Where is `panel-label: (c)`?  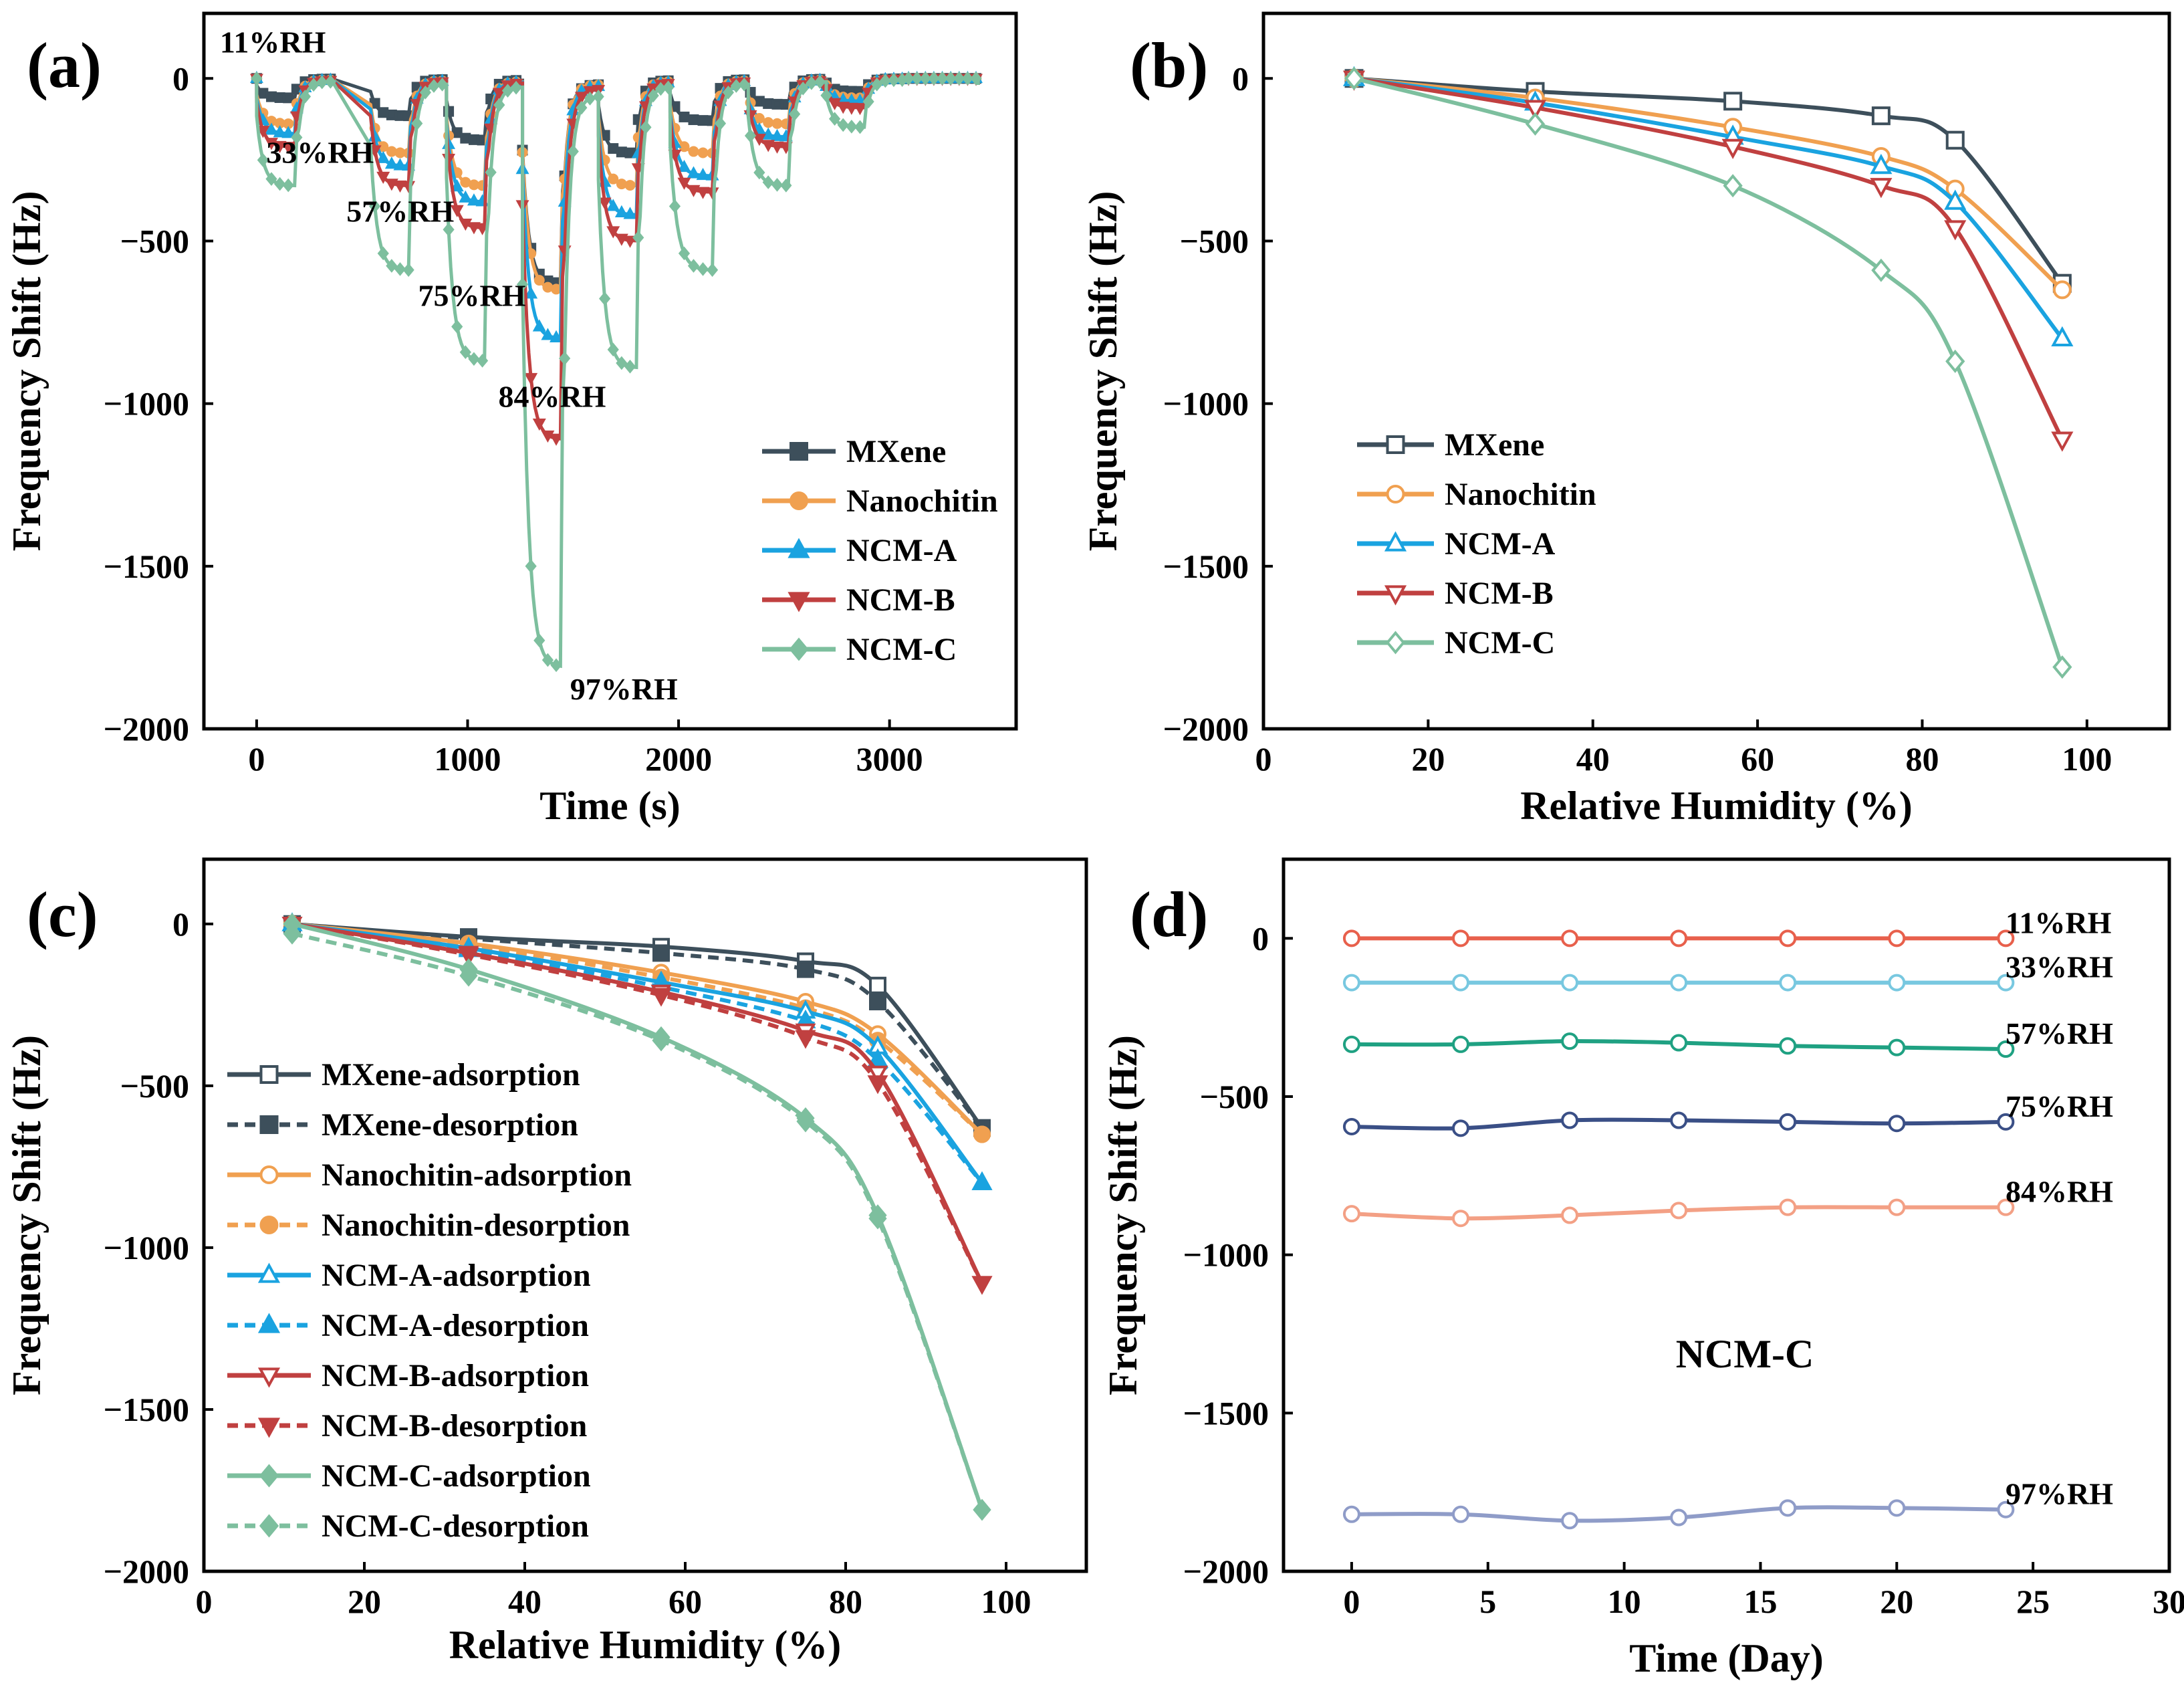
panel-label: (c) is located at coordinates (62, 915).